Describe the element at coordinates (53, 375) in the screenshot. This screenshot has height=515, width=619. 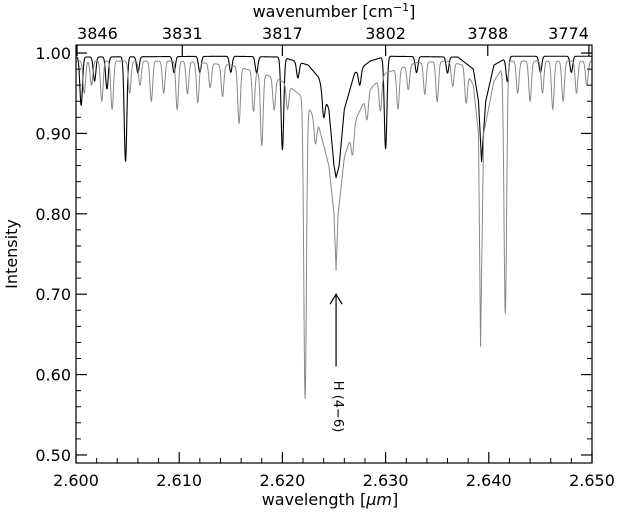
I see `y-tick-label: 0.60` at that location.